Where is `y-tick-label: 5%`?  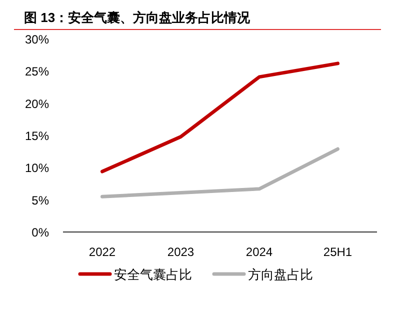 y-tick-label: 5% is located at coordinates (41, 200).